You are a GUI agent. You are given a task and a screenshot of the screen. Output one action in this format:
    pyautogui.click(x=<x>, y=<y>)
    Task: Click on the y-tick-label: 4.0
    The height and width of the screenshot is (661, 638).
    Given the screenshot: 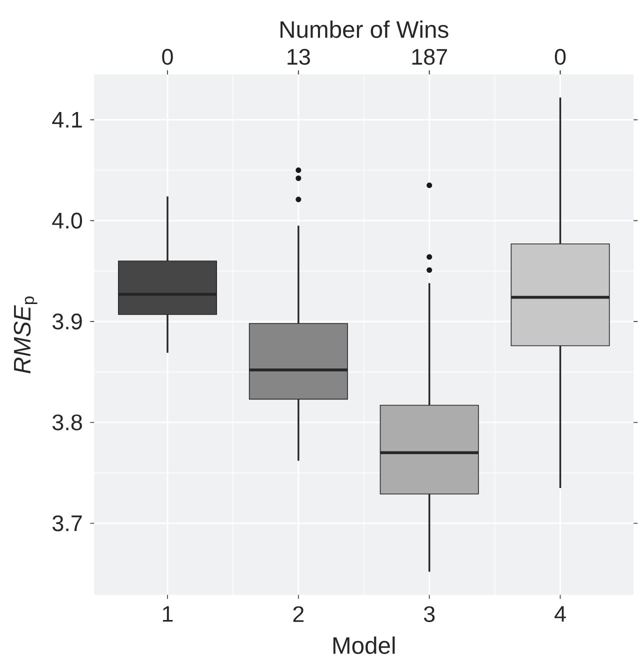 What is the action you would take?
    pyautogui.click(x=67, y=220)
    